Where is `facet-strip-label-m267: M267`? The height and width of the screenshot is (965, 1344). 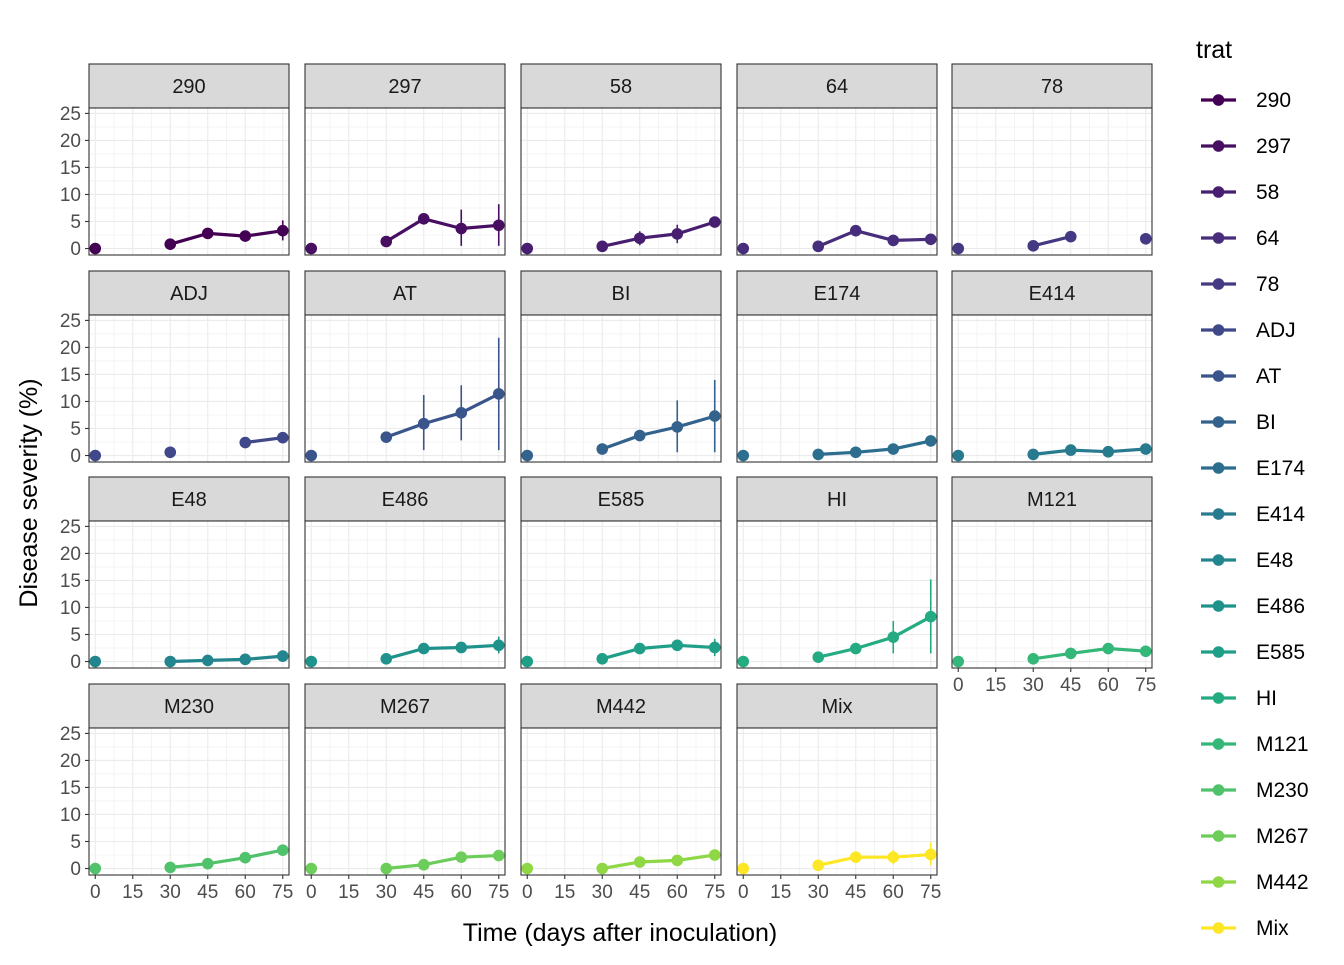
facet-strip-label-m267: M267 is located at coordinates (405, 707).